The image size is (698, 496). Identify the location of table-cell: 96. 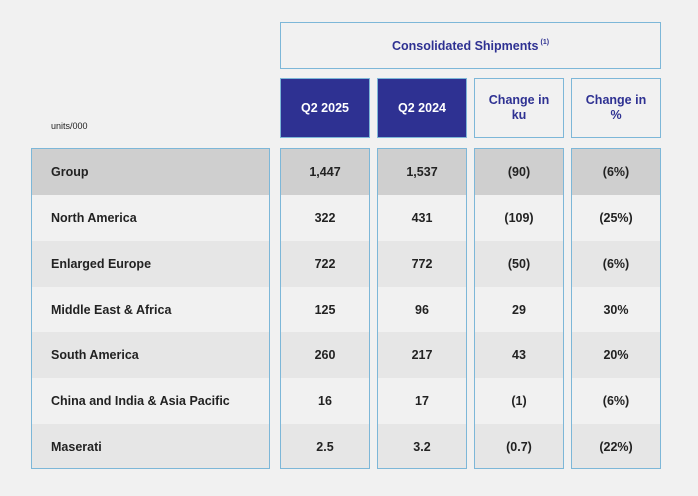
(422, 309).